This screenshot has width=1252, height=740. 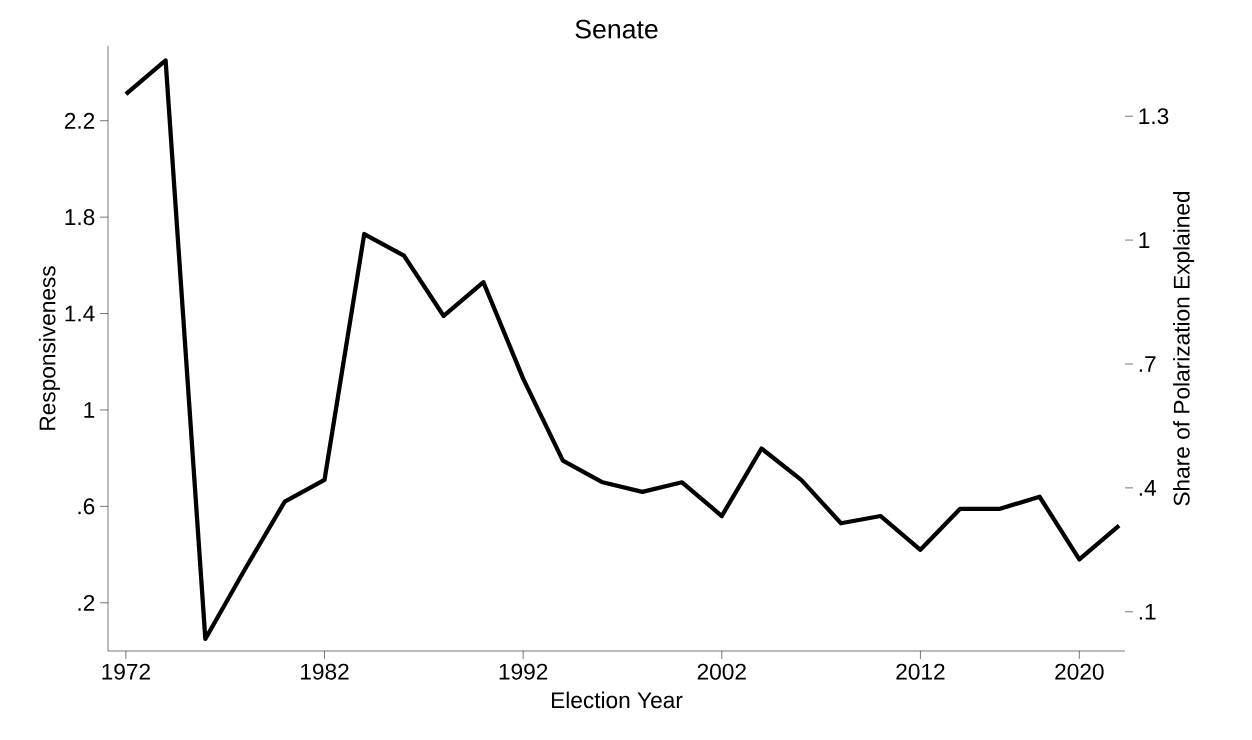 What do you see at coordinates (920, 671) in the screenshot?
I see `x-tick-label: 2012` at bounding box center [920, 671].